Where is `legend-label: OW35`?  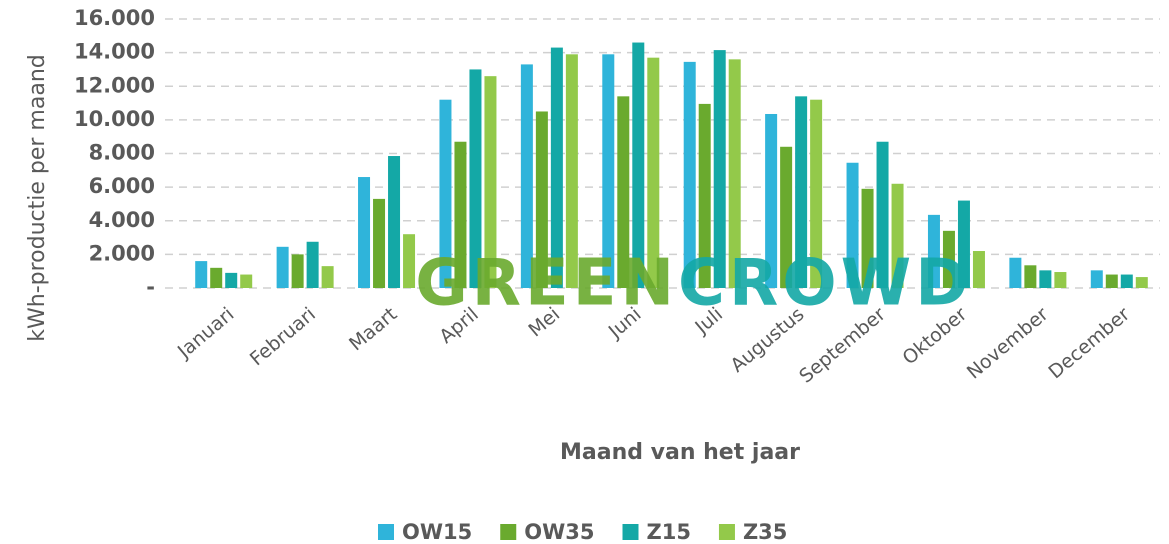 legend-label: OW35 is located at coordinates (559, 532).